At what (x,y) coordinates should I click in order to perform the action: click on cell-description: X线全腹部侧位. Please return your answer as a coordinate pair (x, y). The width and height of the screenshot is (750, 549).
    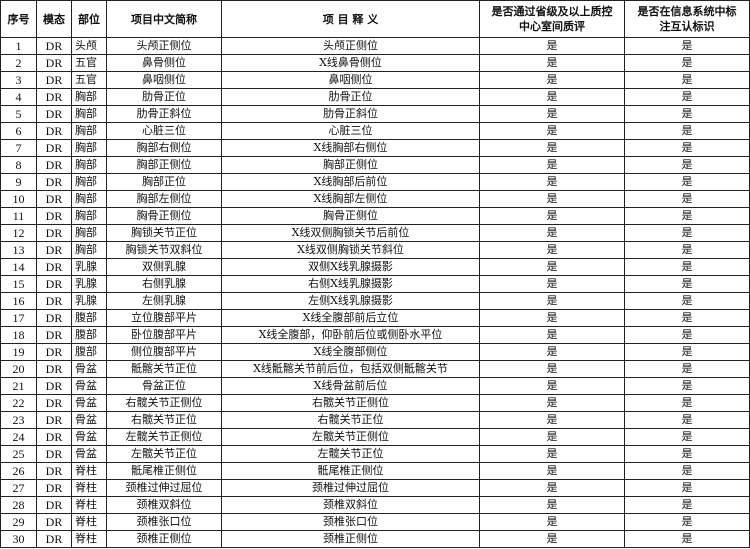
    Looking at the image, I should click on (350, 352).